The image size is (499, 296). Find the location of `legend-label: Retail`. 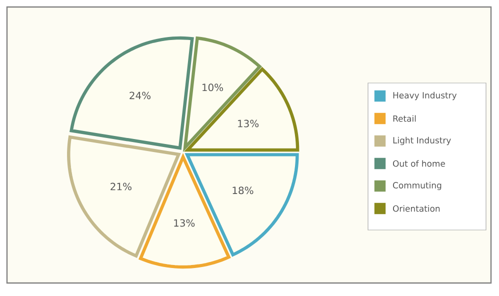

legend-label: Retail is located at coordinates (404, 118).